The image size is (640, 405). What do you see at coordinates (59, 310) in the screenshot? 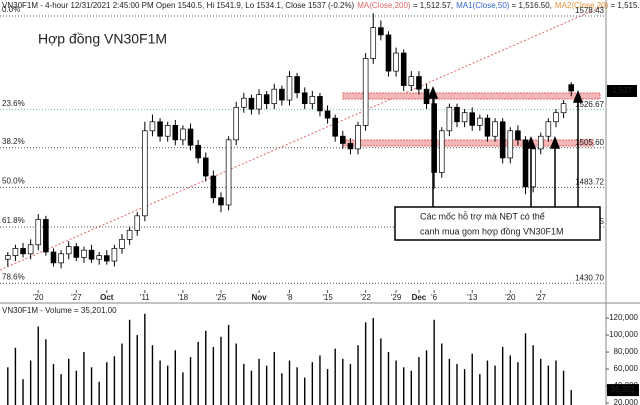
I see `volume-title: VN30F1M - Volume = 35,201.00` at bounding box center [59, 310].